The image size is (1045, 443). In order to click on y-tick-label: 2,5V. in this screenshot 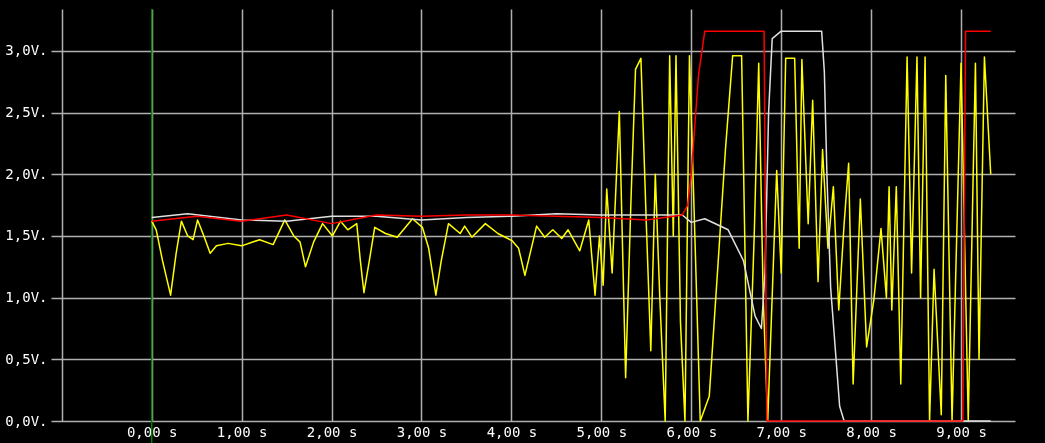, I will do `click(26, 112)`.